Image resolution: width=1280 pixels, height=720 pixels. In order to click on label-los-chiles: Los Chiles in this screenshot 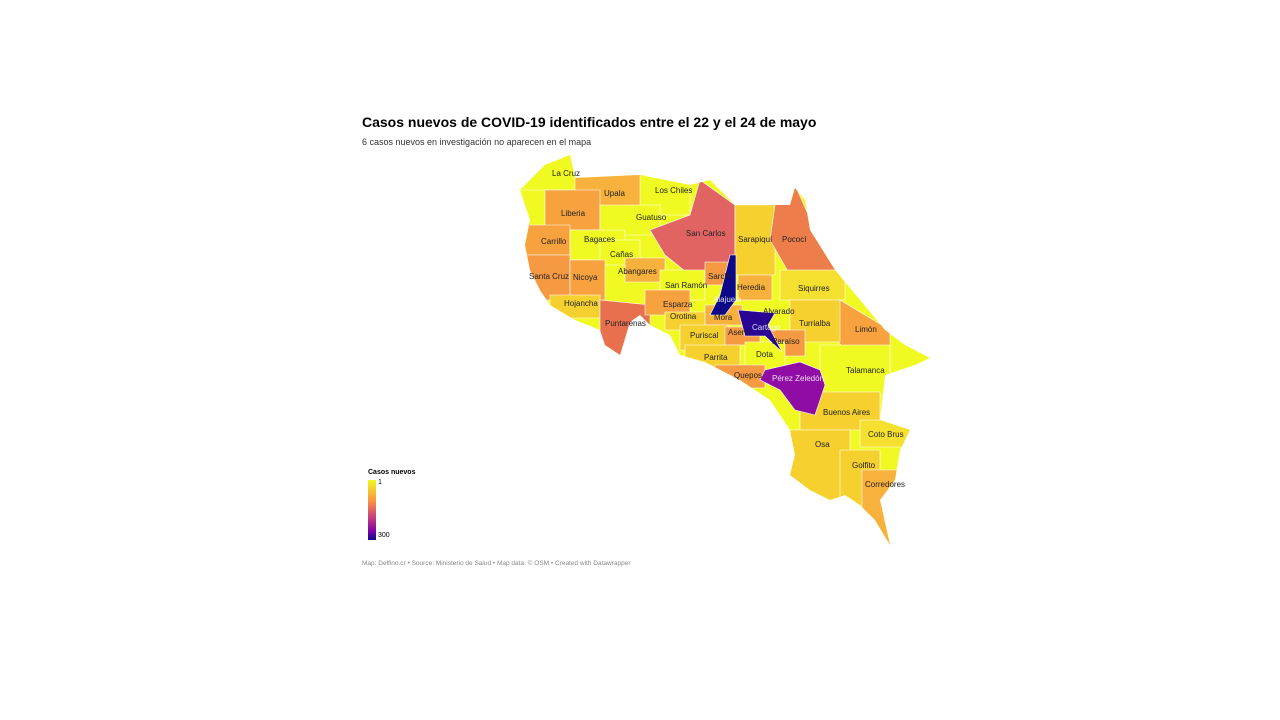, I will do `click(673, 190)`.